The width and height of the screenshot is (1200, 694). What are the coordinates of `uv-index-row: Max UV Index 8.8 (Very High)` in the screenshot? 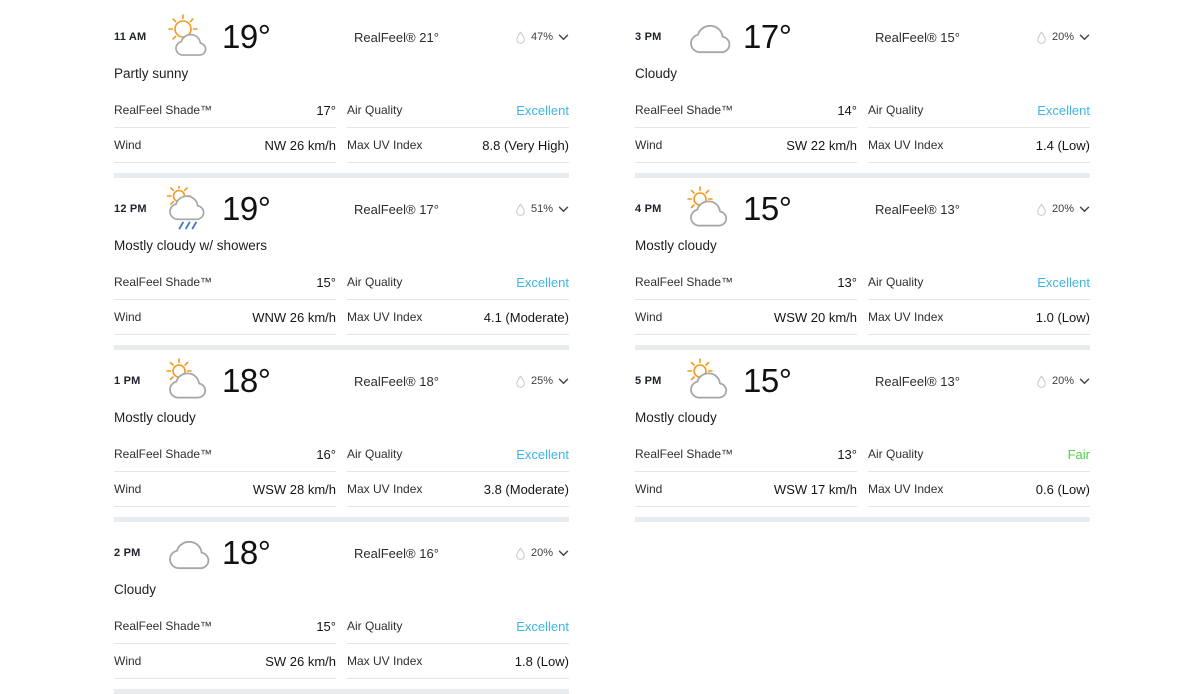 It's located at (458, 145).